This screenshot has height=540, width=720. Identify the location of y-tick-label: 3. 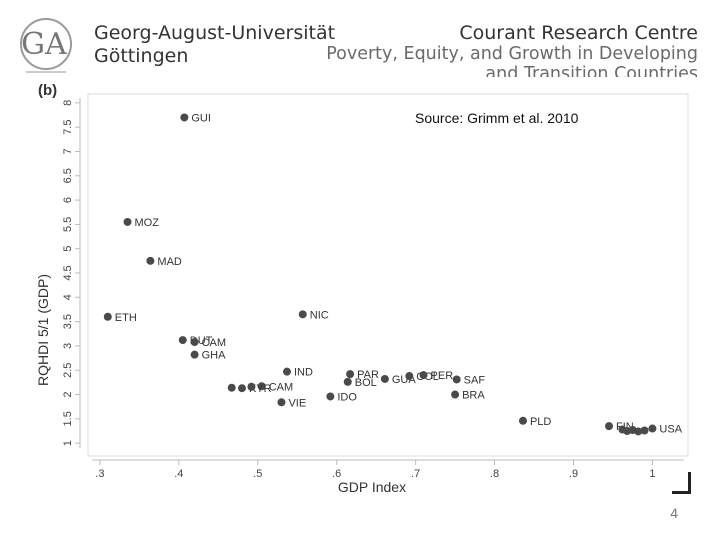
(68, 346).